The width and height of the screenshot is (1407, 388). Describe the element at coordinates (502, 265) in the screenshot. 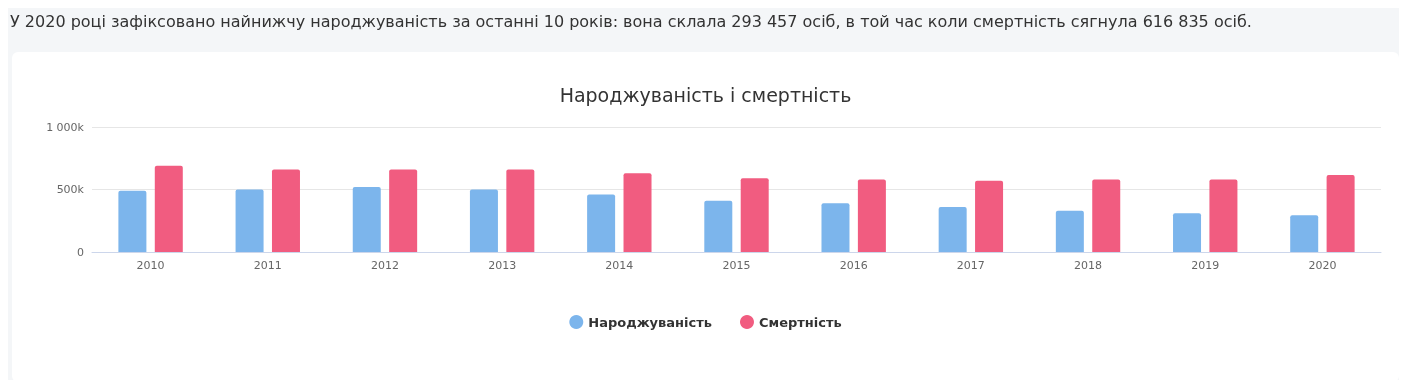

I see `x-tick-label: 2013` at that location.